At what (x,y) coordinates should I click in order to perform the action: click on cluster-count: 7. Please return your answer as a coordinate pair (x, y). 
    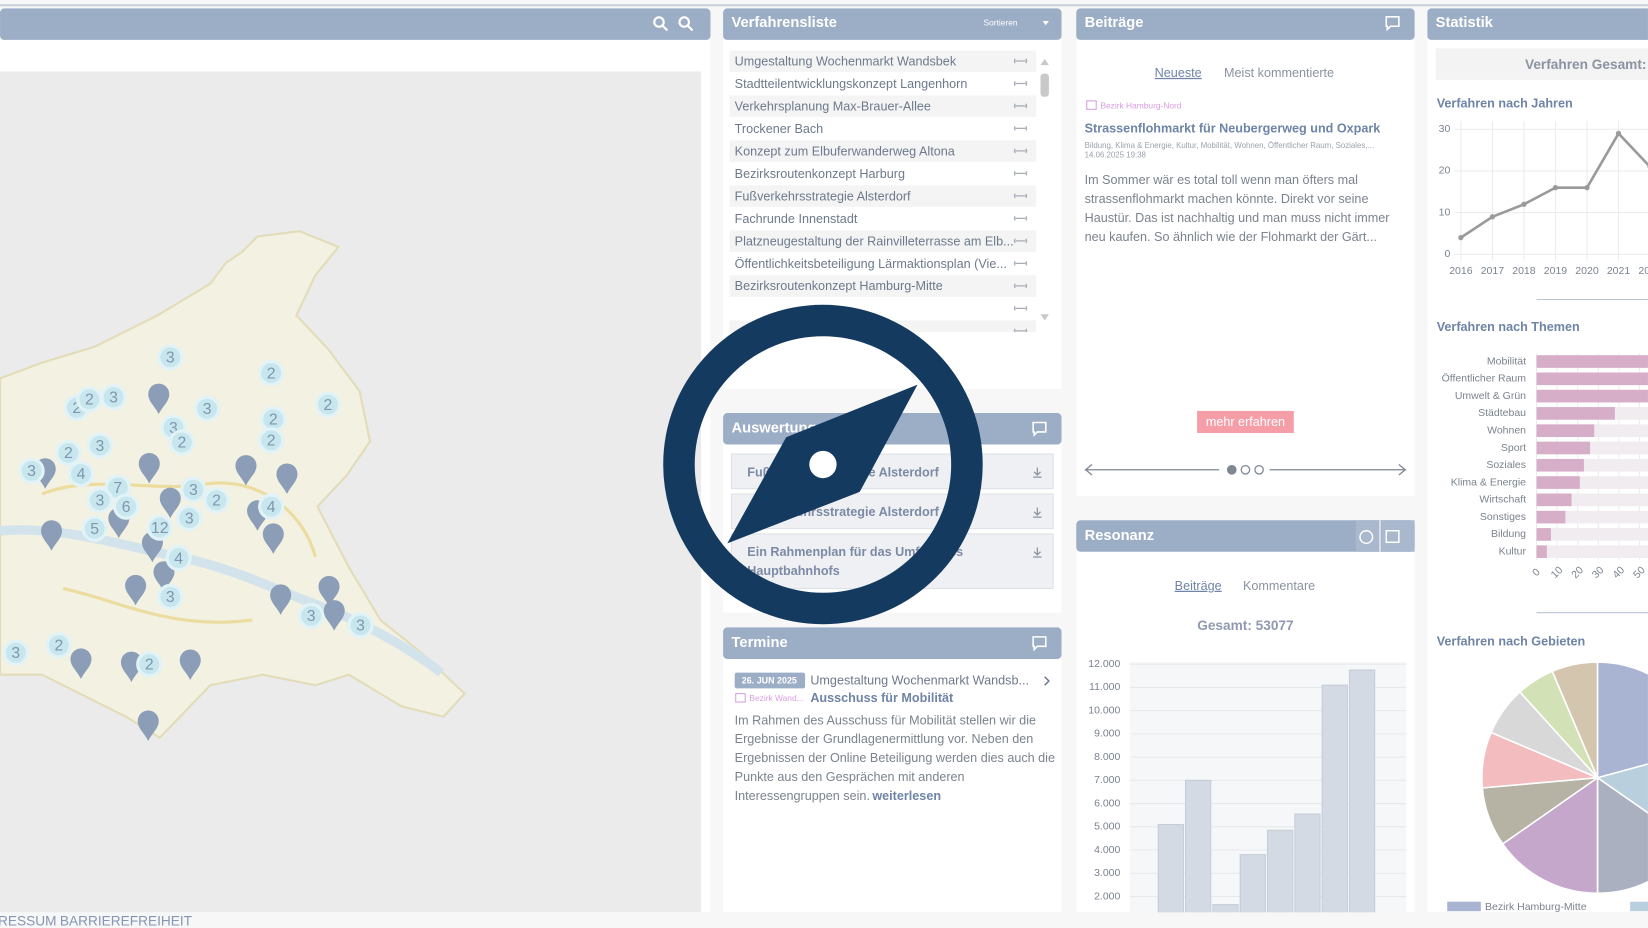
    Looking at the image, I should click on (117, 488).